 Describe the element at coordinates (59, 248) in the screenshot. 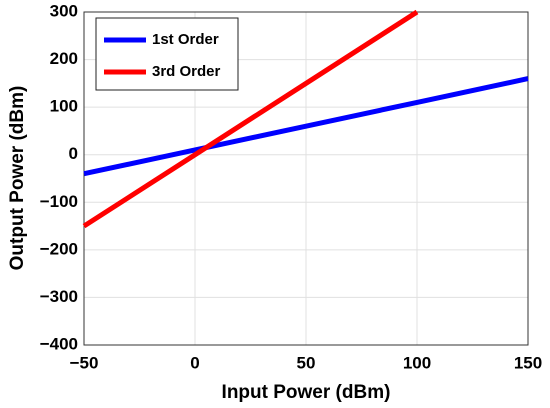

I see `y-tick-label: −200` at that location.